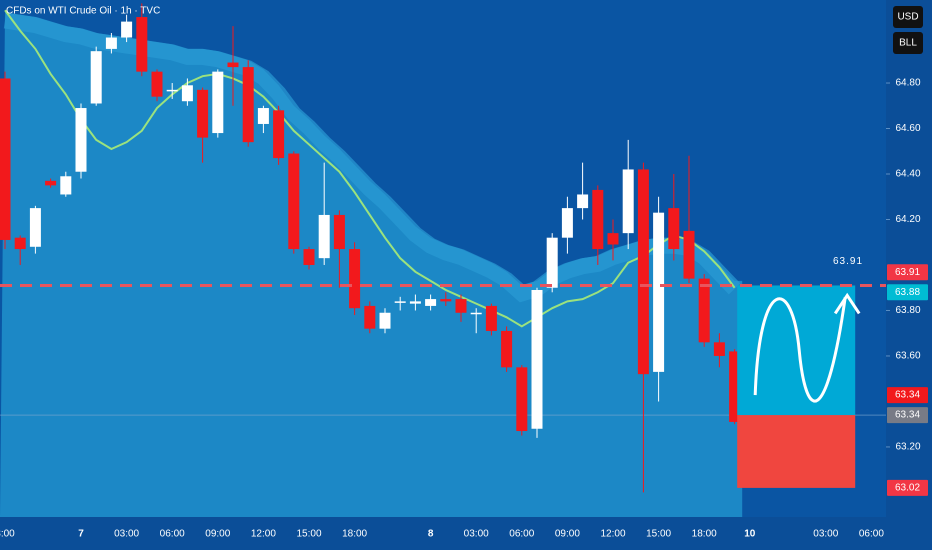 Image resolution: width=932 pixels, height=550 pixels. I want to click on entry-annotation: 63.91, so click(848, 261).